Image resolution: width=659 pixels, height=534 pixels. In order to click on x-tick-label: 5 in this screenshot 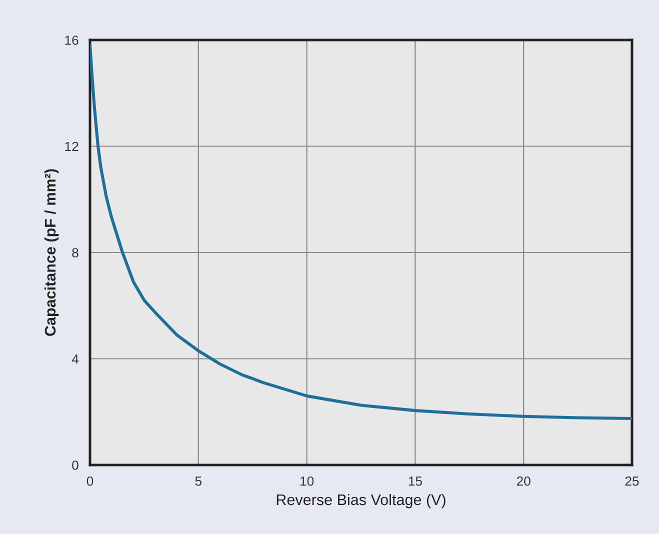, I will do `click(198, 481)`.